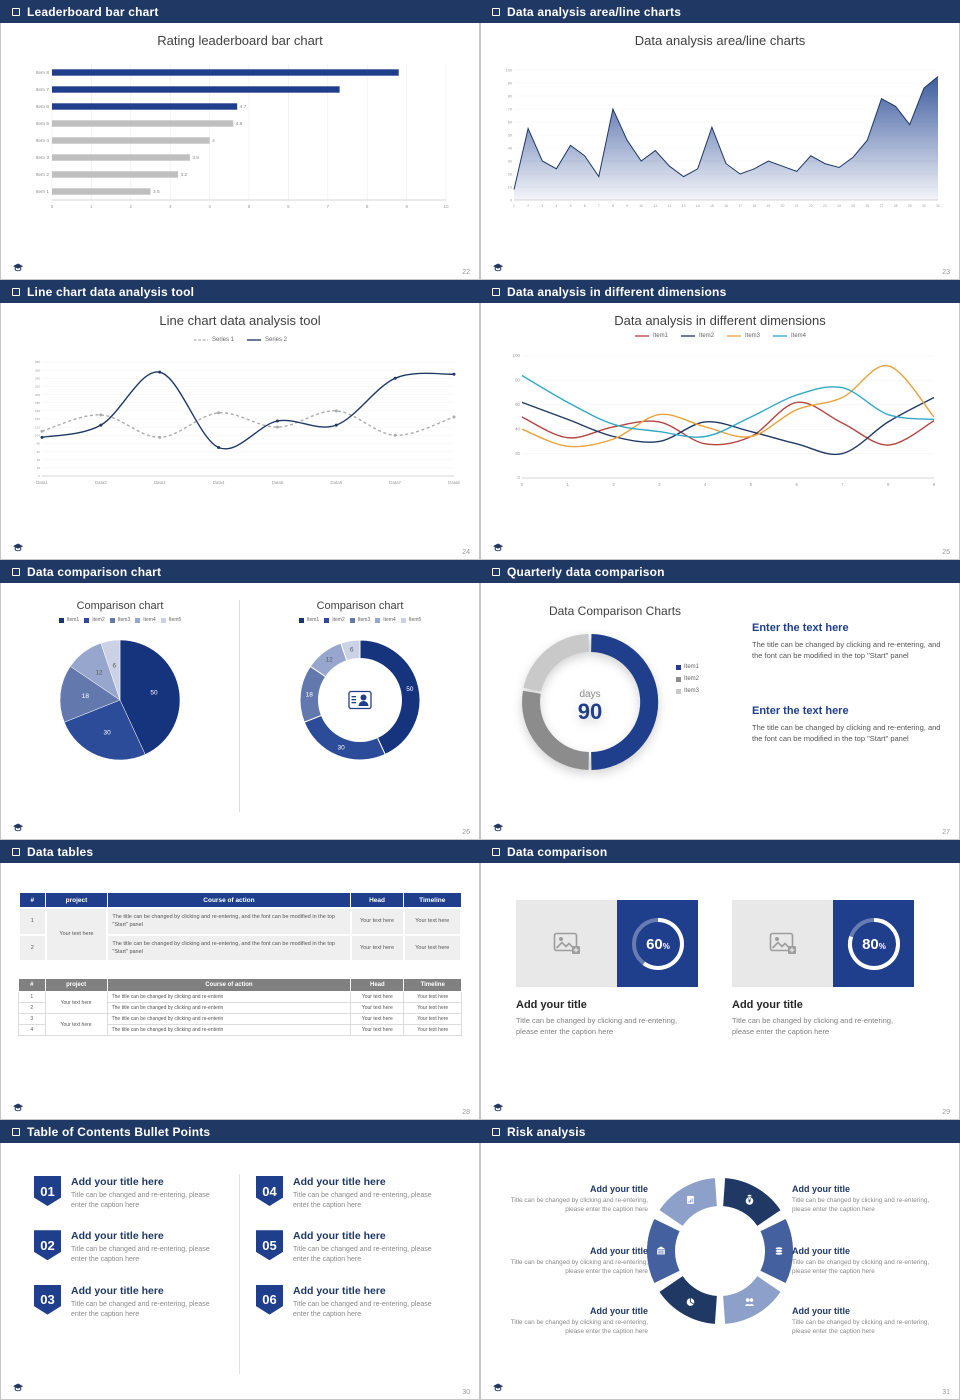  What do you see at coordinates (740, 206) in the screenshot?
I see `svg-text: 17` at bounding box center [740, 206].